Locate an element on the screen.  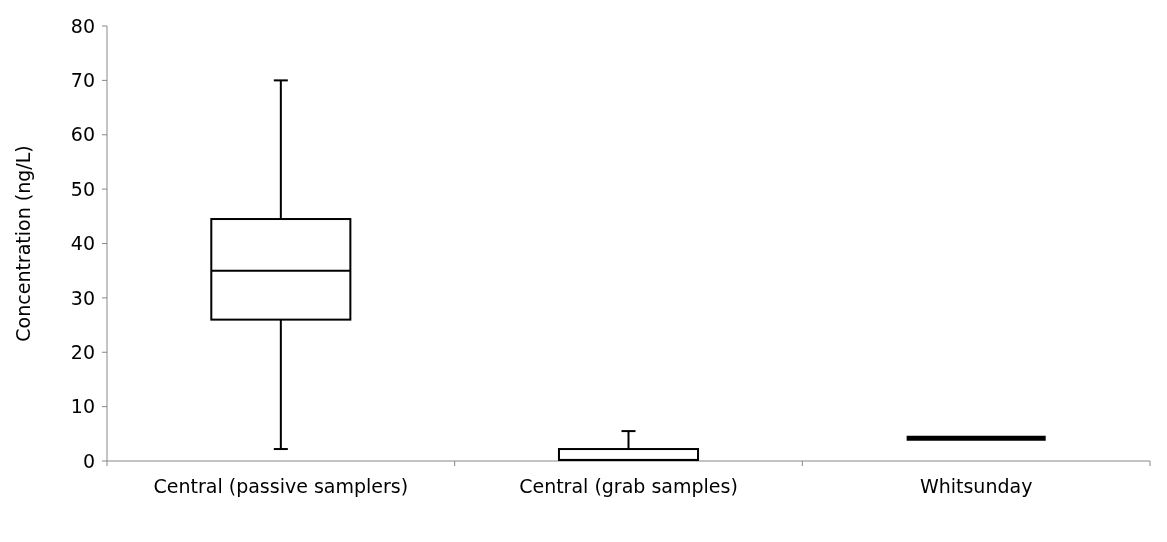
x-tick-label: Central (grab samples) is located at coordinates (628, 486).